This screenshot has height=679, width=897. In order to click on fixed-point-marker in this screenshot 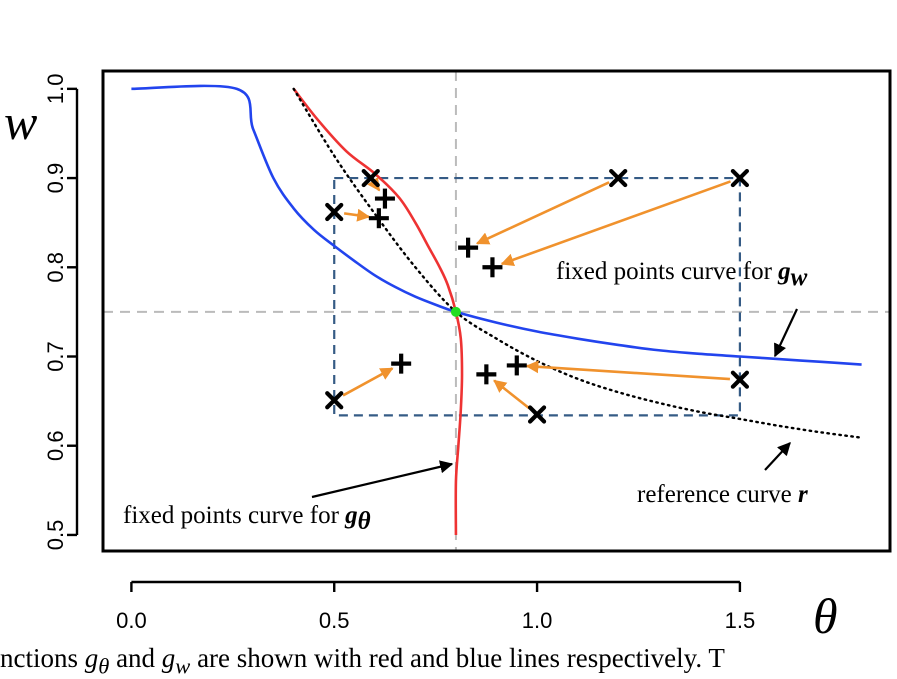, I will do `click(455, 311)`.